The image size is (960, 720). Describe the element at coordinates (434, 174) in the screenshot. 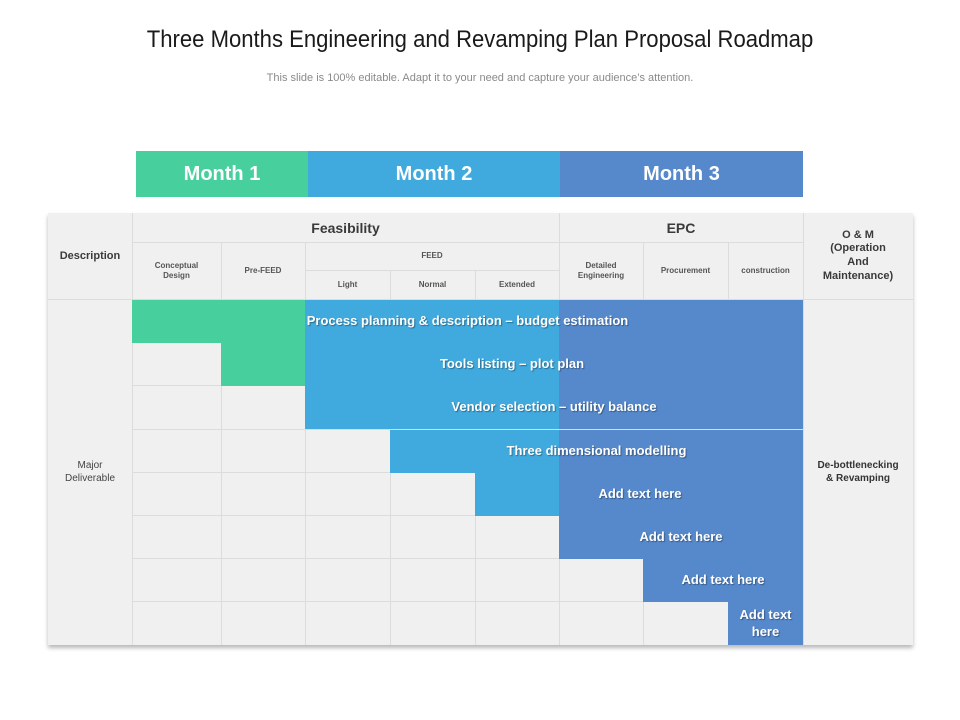

I see `month-2-header: Month 2` at that location.